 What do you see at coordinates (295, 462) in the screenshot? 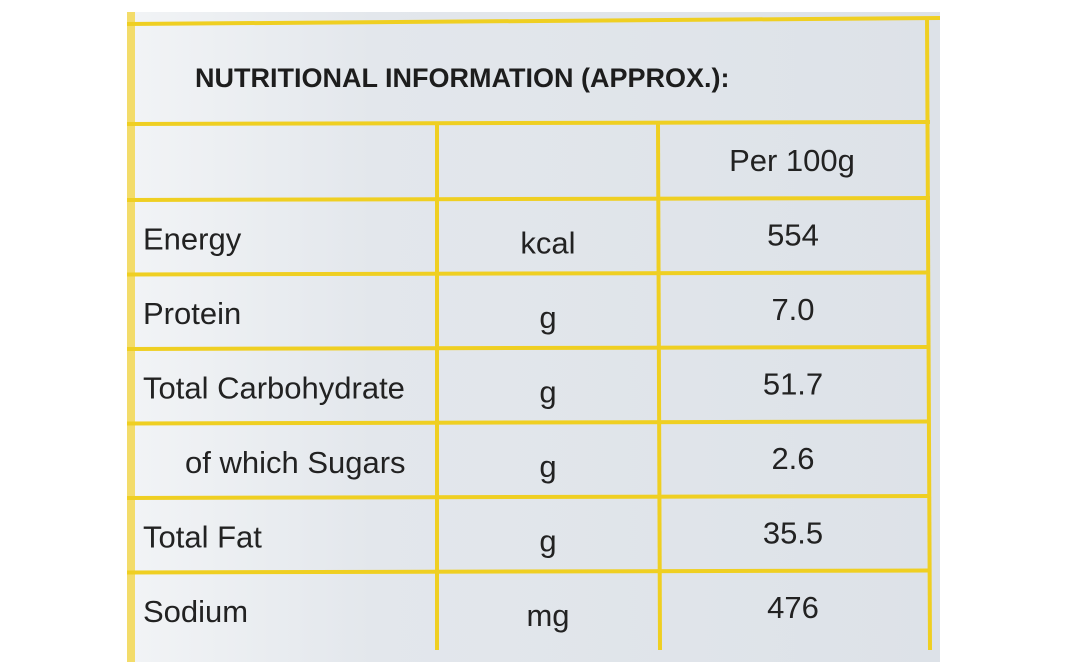
I see `nutrient-name: of which Sugars` at bounding box center [295, 462].